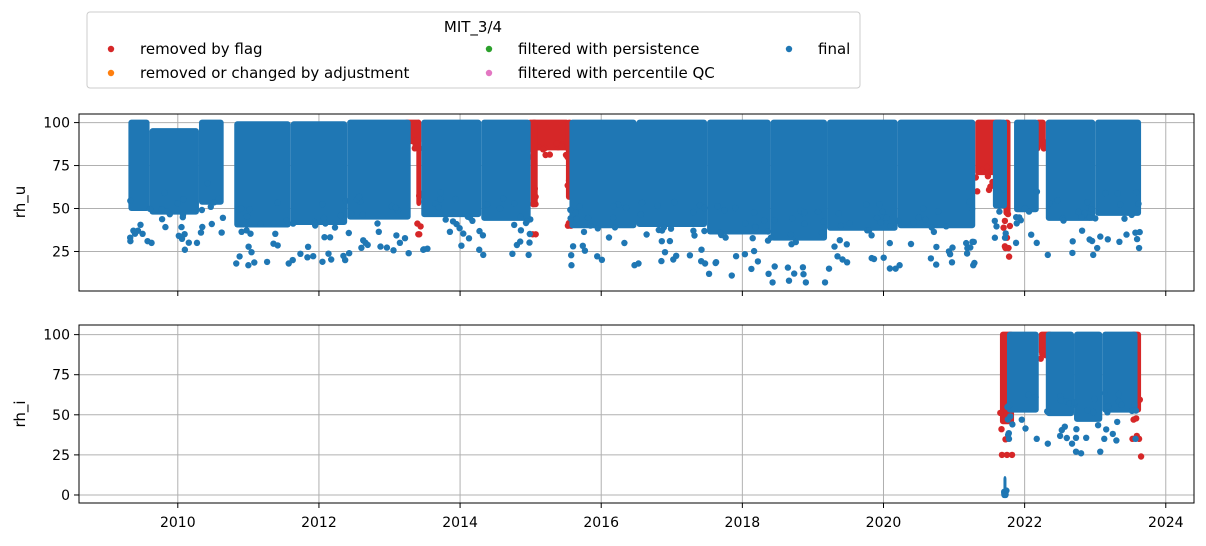  What do you see at coordinates (489, 49) in the screenshot?
I see `legend-marker-persistence` at bounding box center [489, 49].